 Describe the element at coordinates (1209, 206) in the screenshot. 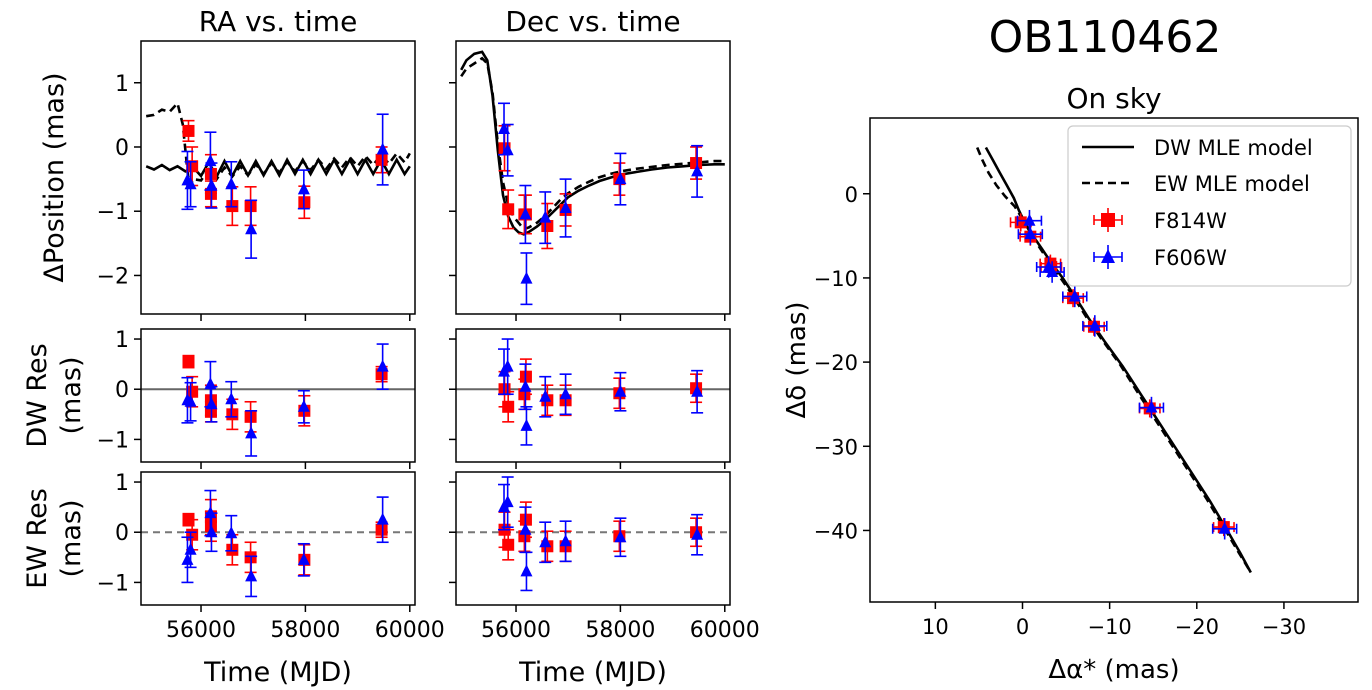

I see `legend: DW MLE model EW MLE model F814W F606W` at that location.